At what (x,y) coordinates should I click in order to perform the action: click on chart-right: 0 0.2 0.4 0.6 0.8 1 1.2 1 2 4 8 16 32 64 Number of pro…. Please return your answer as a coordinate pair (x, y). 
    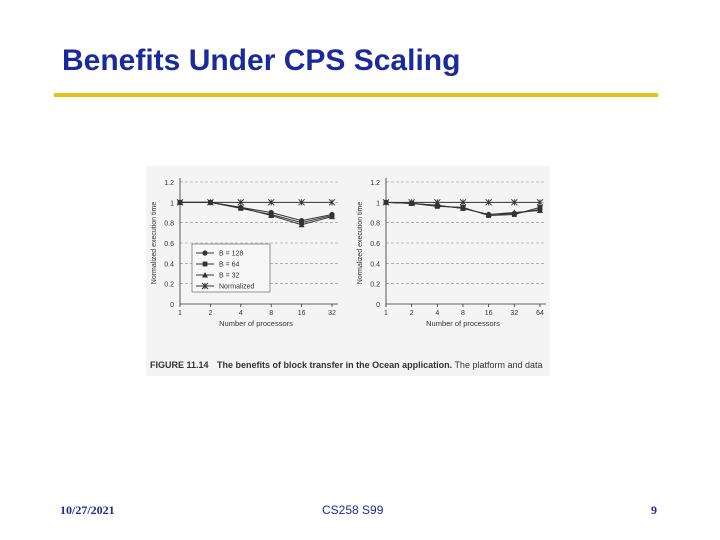
    Looking at the image, I should click on (451, 253).